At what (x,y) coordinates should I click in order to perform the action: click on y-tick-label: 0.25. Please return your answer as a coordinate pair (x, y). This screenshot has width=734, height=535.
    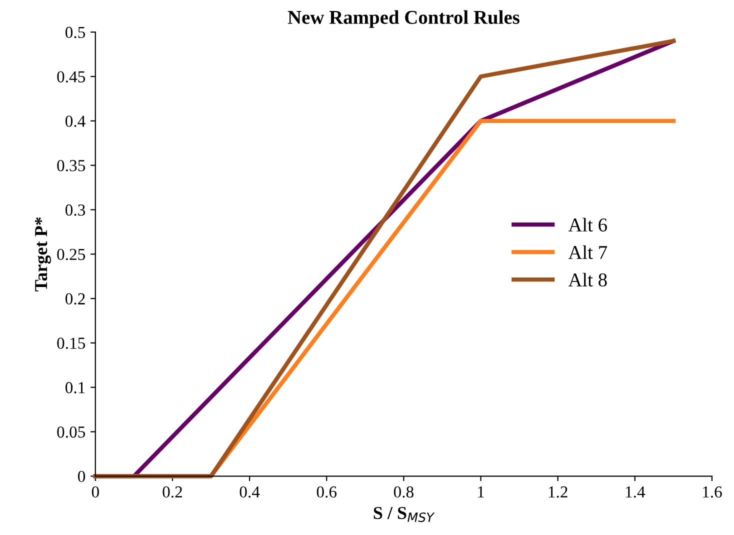
    Looking at the image, I should click on (71, 254).